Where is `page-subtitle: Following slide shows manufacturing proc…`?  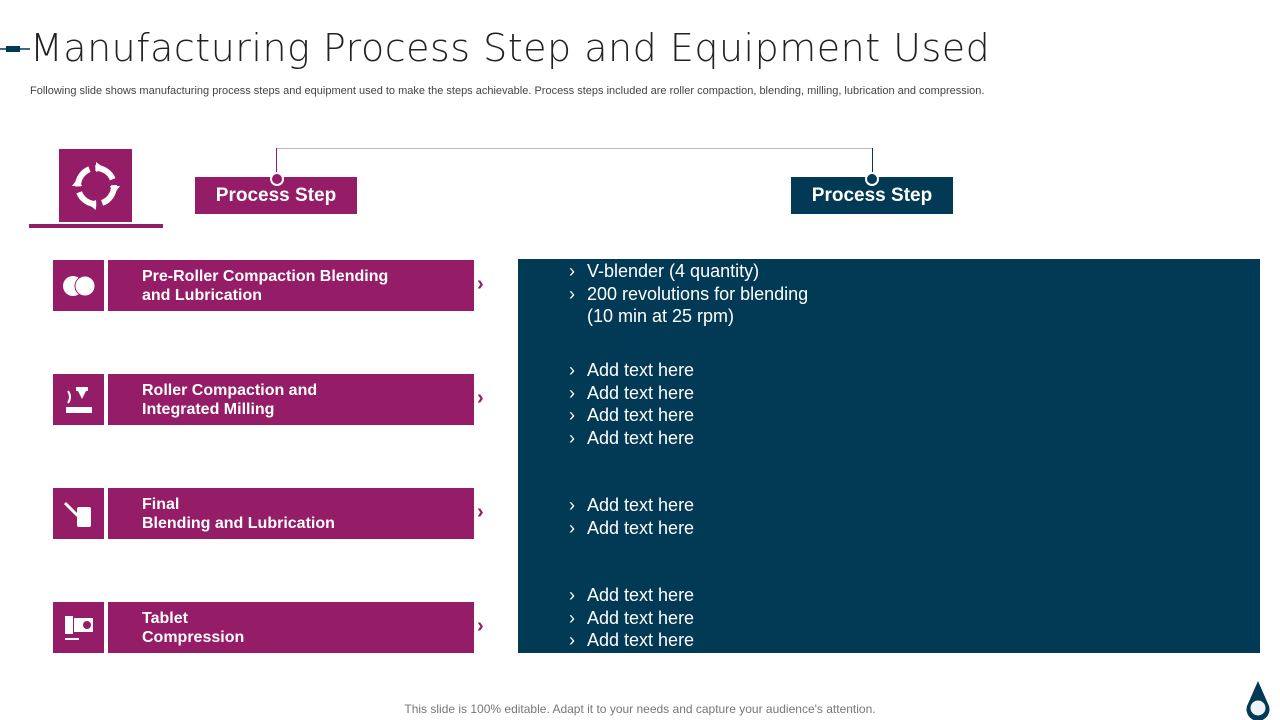
page-subtitle: Following slide shows manufacturing proc… is located at coordinates (507, 91).